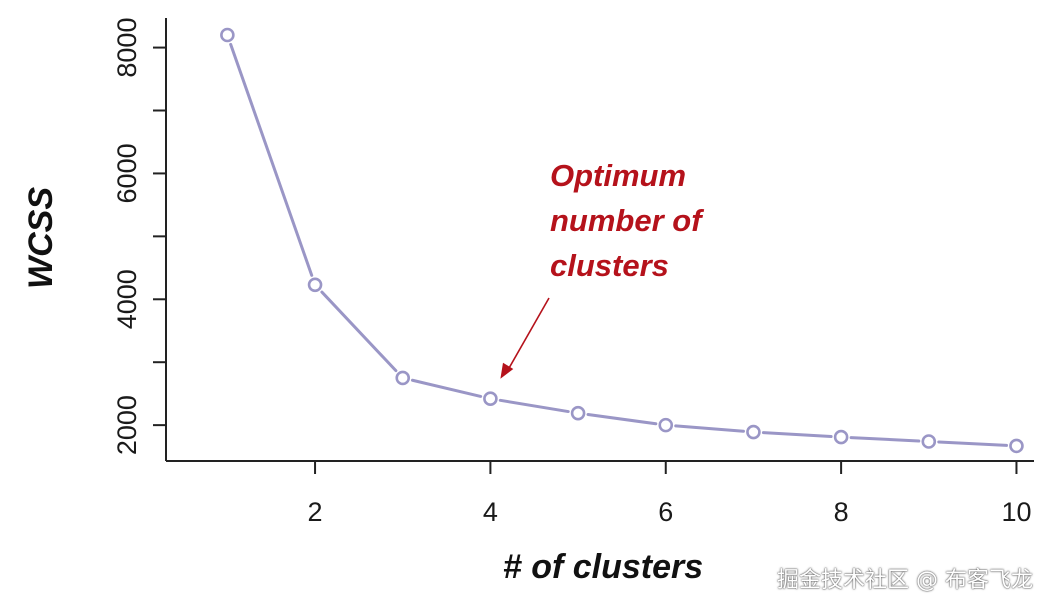 This screenshot has height=615, width=1047. I want to click on annotation-text-line: number of, so click(627, 220).